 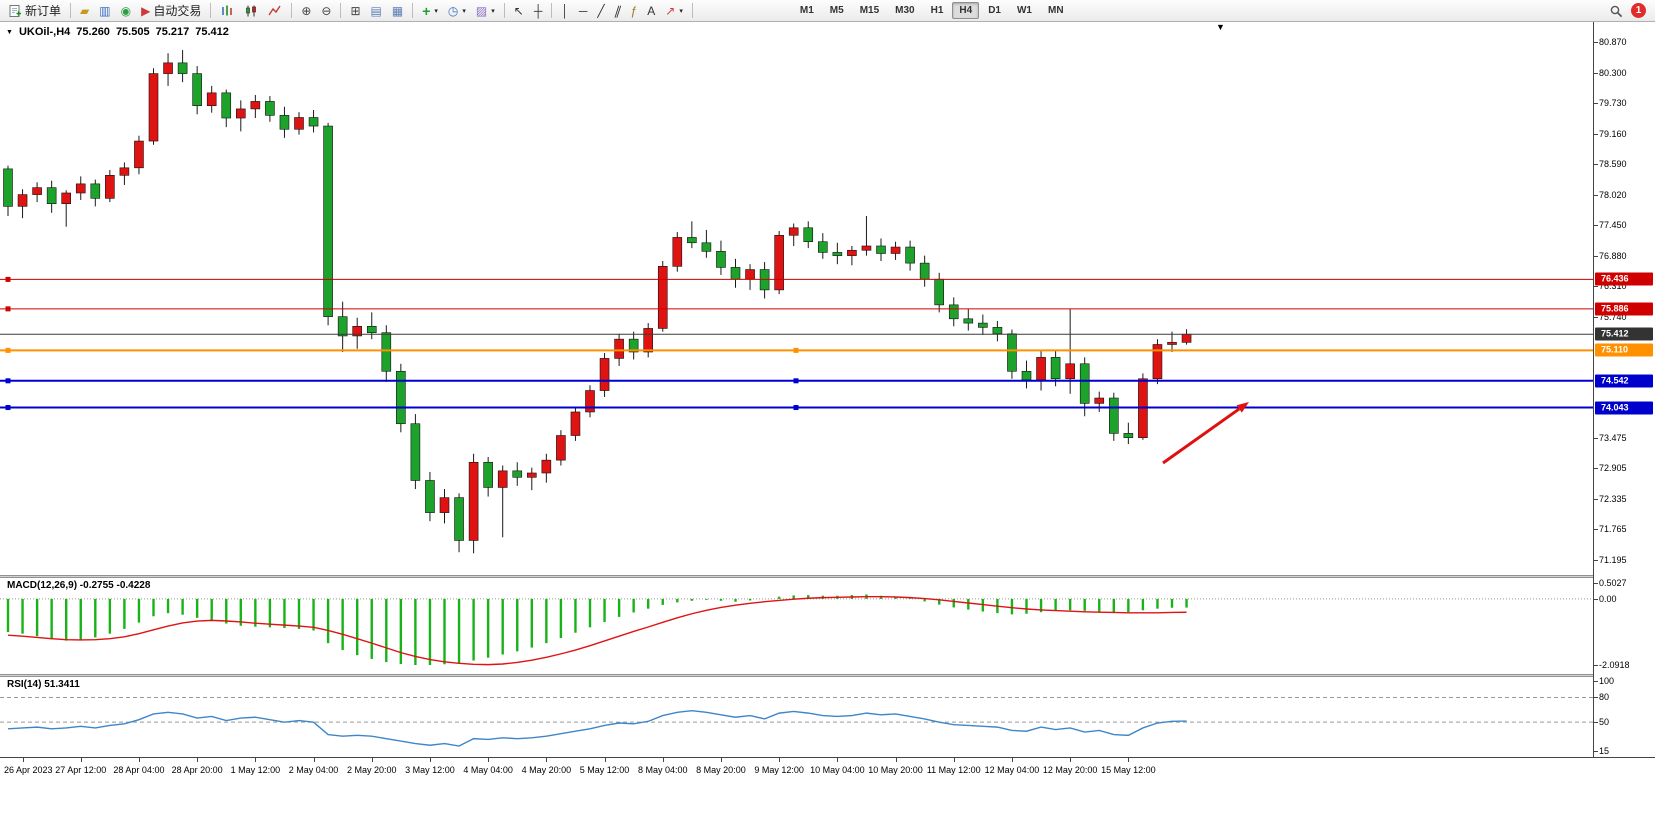 I want to click on timeframe-w1: W1, so click(x=1024, y=10).